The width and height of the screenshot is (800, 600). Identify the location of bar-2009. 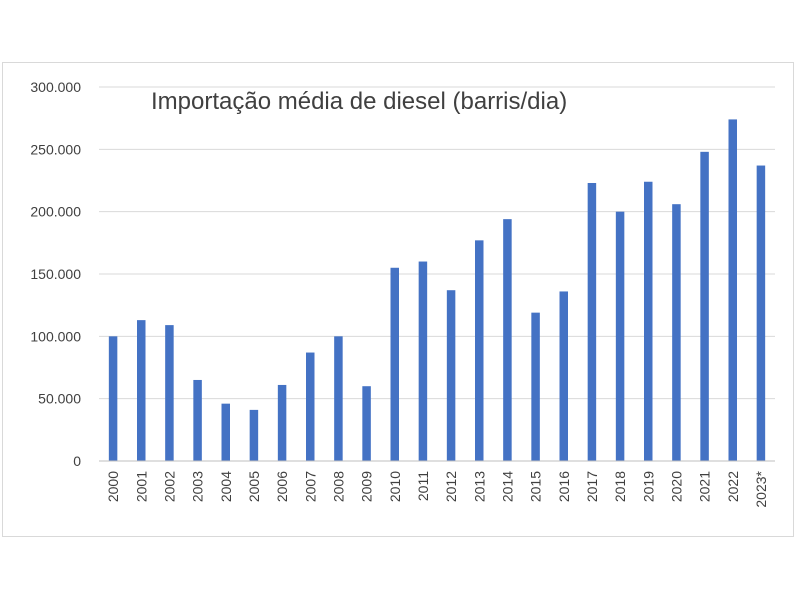
(366, 423).